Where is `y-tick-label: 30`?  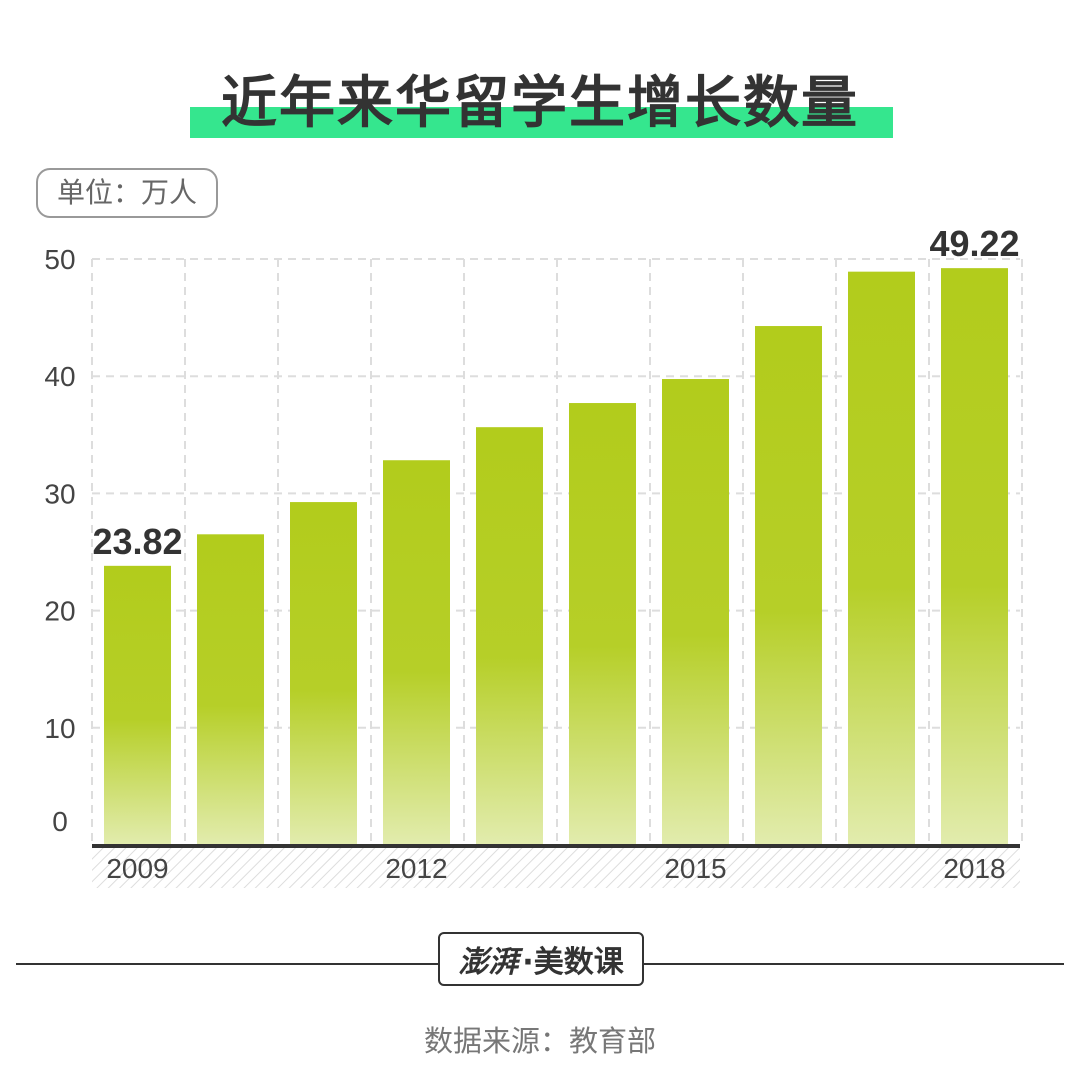
y-tick-label: 30 is located at coordinates (59, 493).